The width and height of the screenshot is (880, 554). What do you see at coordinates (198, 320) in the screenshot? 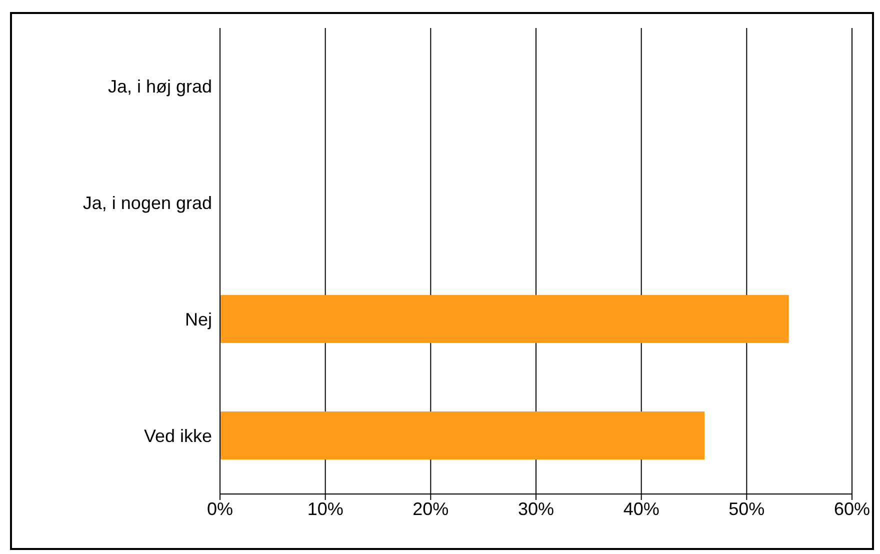
I see `y-tick-label: Nej` at bounding box center [198, 320].